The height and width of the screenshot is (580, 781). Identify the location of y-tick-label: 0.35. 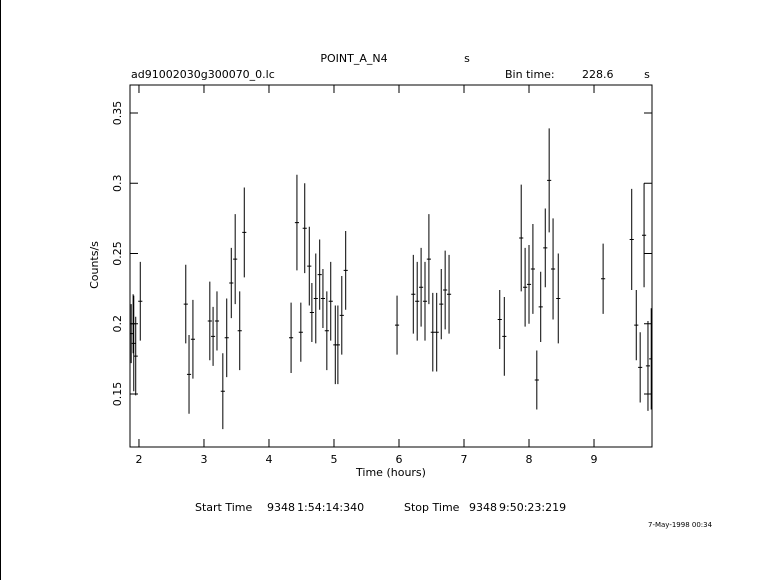
(117, 113).